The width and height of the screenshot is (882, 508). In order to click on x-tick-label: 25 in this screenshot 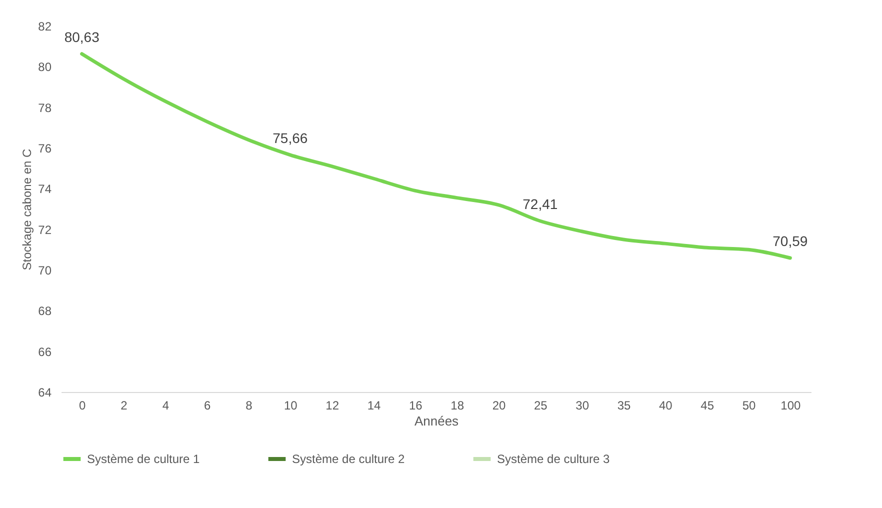, I will do `click(541, 405)`.